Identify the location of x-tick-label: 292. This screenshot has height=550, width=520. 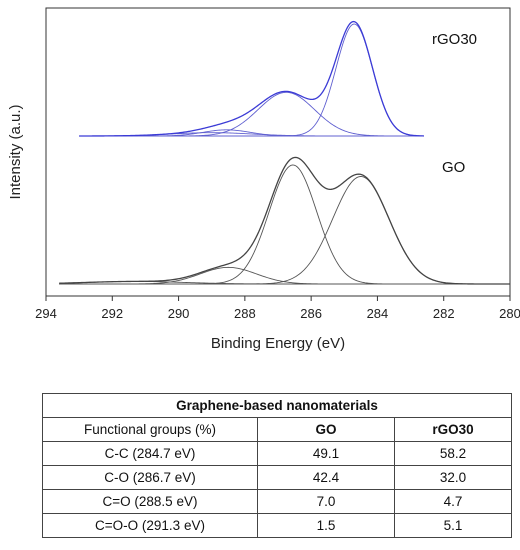
(112, 313).